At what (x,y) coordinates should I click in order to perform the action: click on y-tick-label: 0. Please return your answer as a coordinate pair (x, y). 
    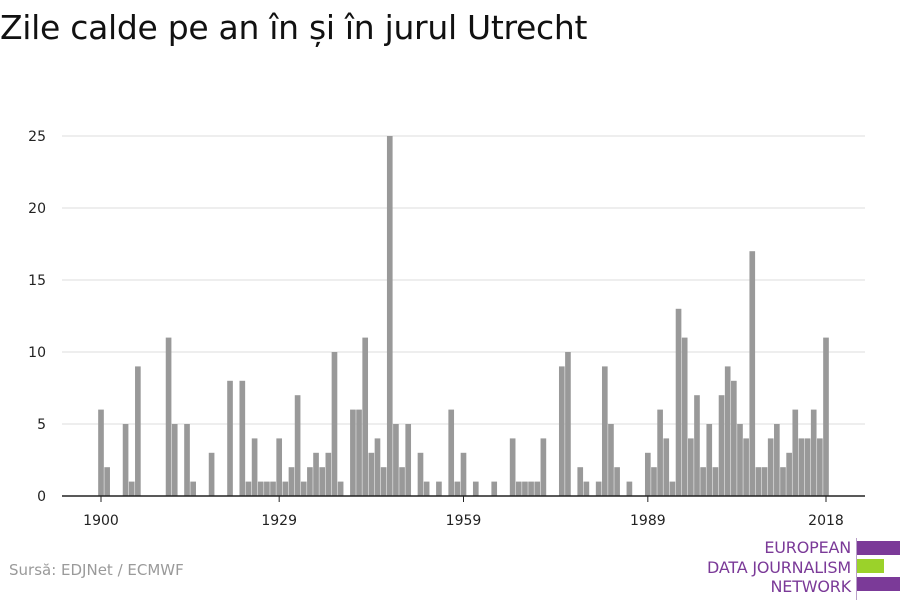
    Looking at the image, I should click on (41, 497).